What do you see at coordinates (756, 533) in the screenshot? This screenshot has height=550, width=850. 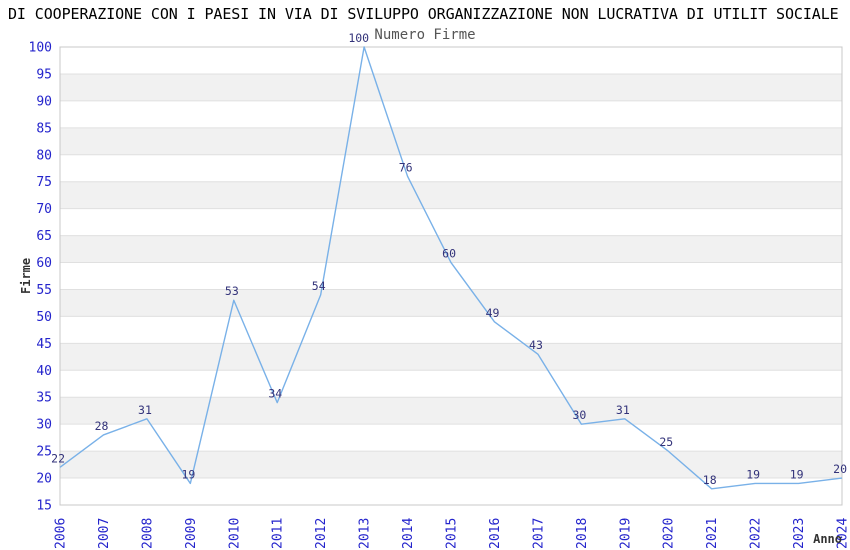 I see `x-tick-label: 2022` at bounding box center [756, 533].